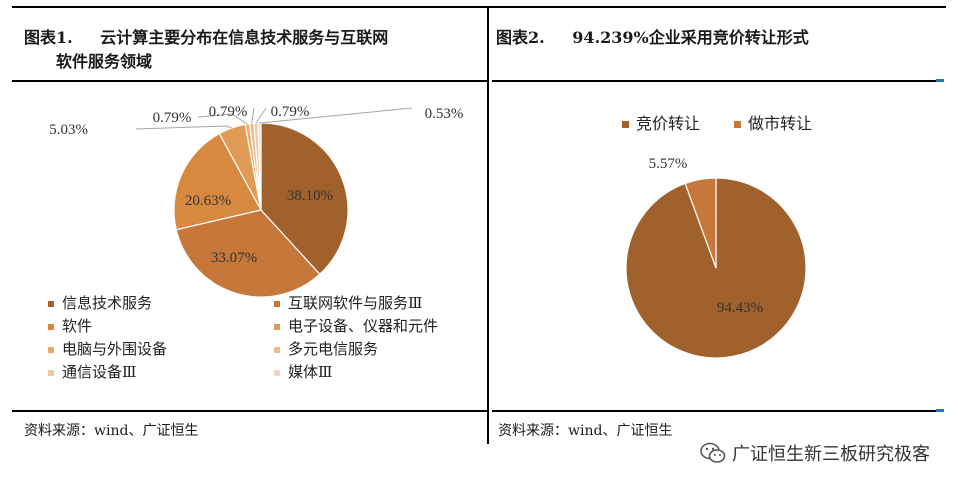 The height and width of the screenshot is (494, 958). What do you see at coordinates (234, 258) in the screenshot?
I see `data-label-2: 33.07%` at bounding box center [234, 258].